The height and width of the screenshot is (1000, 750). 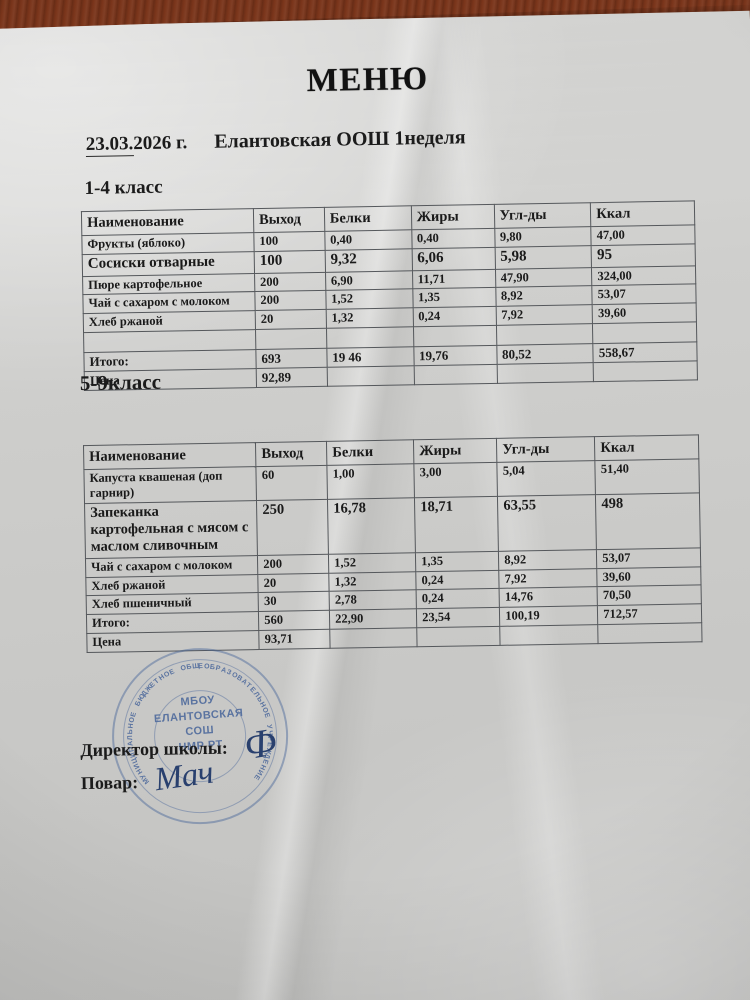 What do you see at coordinates (543, 237) in the screenshot?
I see `dish-carbs: 9,80` at bounding box center [543, 237].